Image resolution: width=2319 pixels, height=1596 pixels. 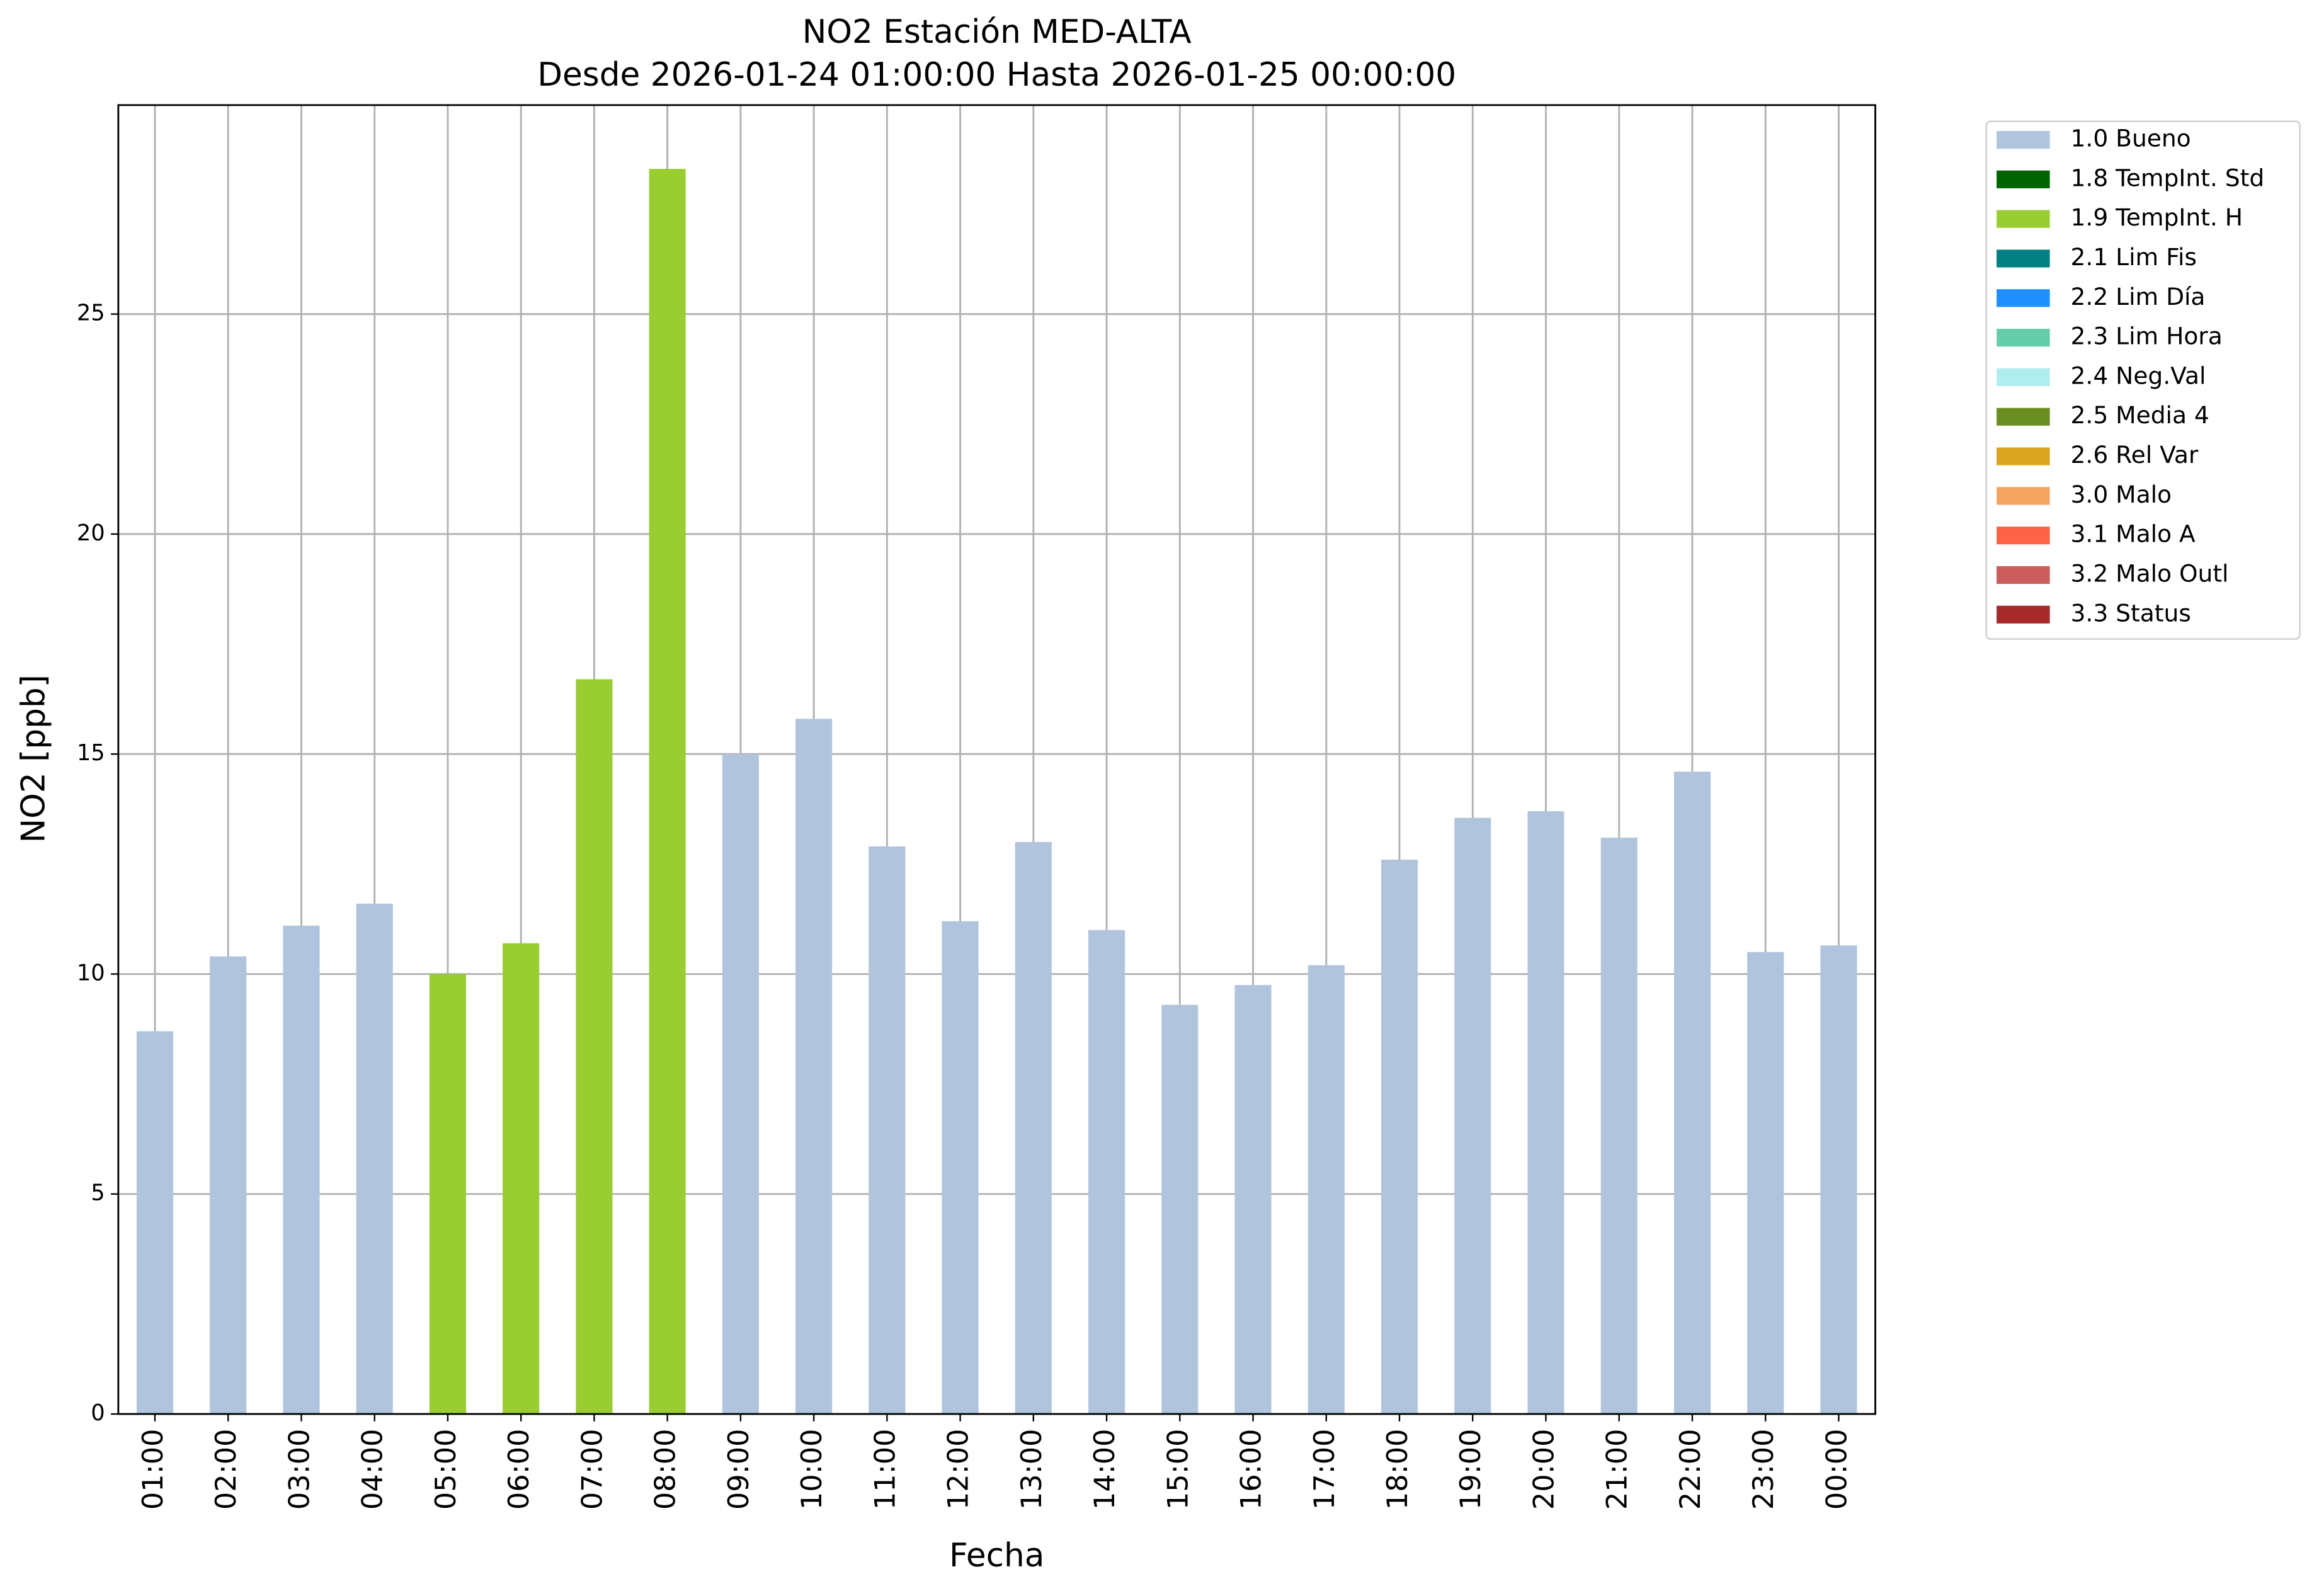 What do you see at coordinates (91, 533) in the screenshot?
I see `y-tick-label: 20` at bounding box center [91, 533].